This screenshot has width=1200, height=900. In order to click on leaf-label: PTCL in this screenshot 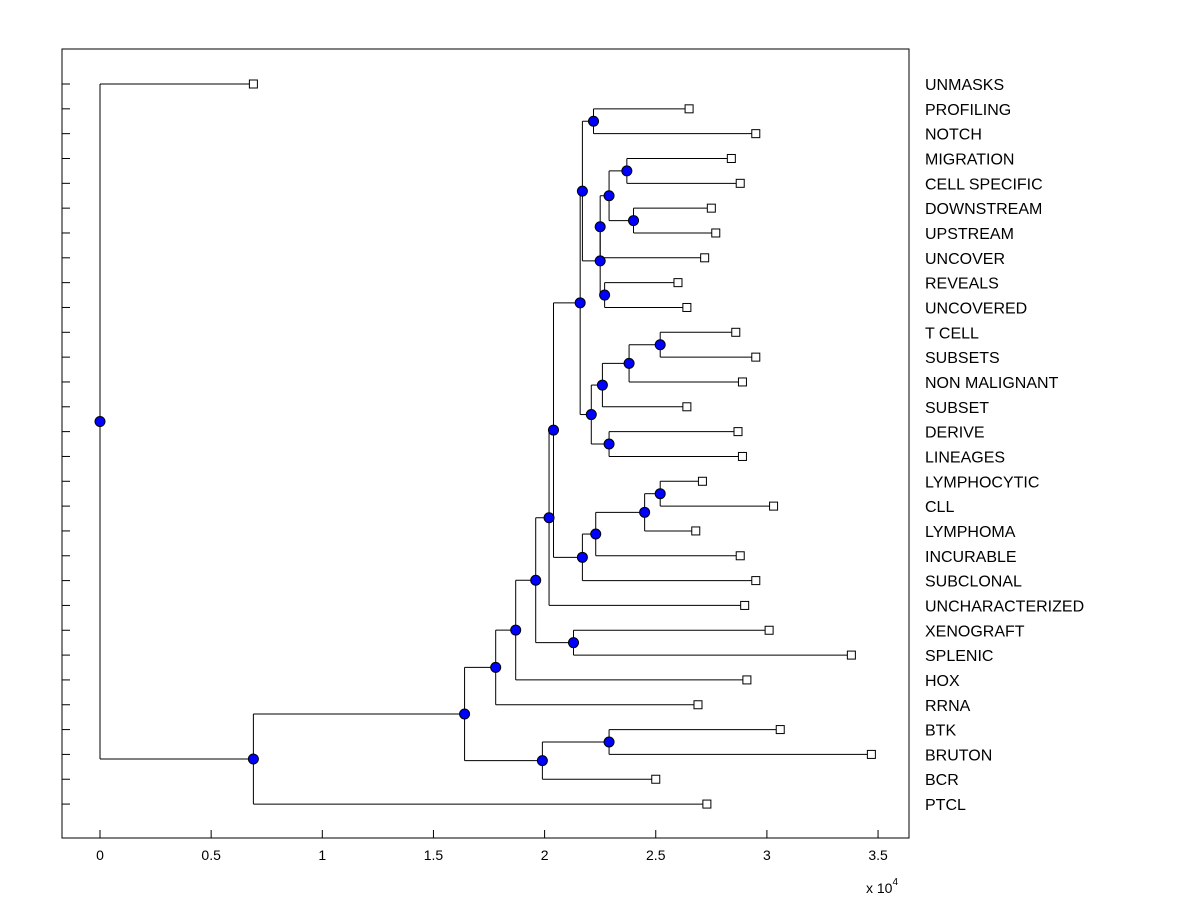, I will do `click(945, 805)`.